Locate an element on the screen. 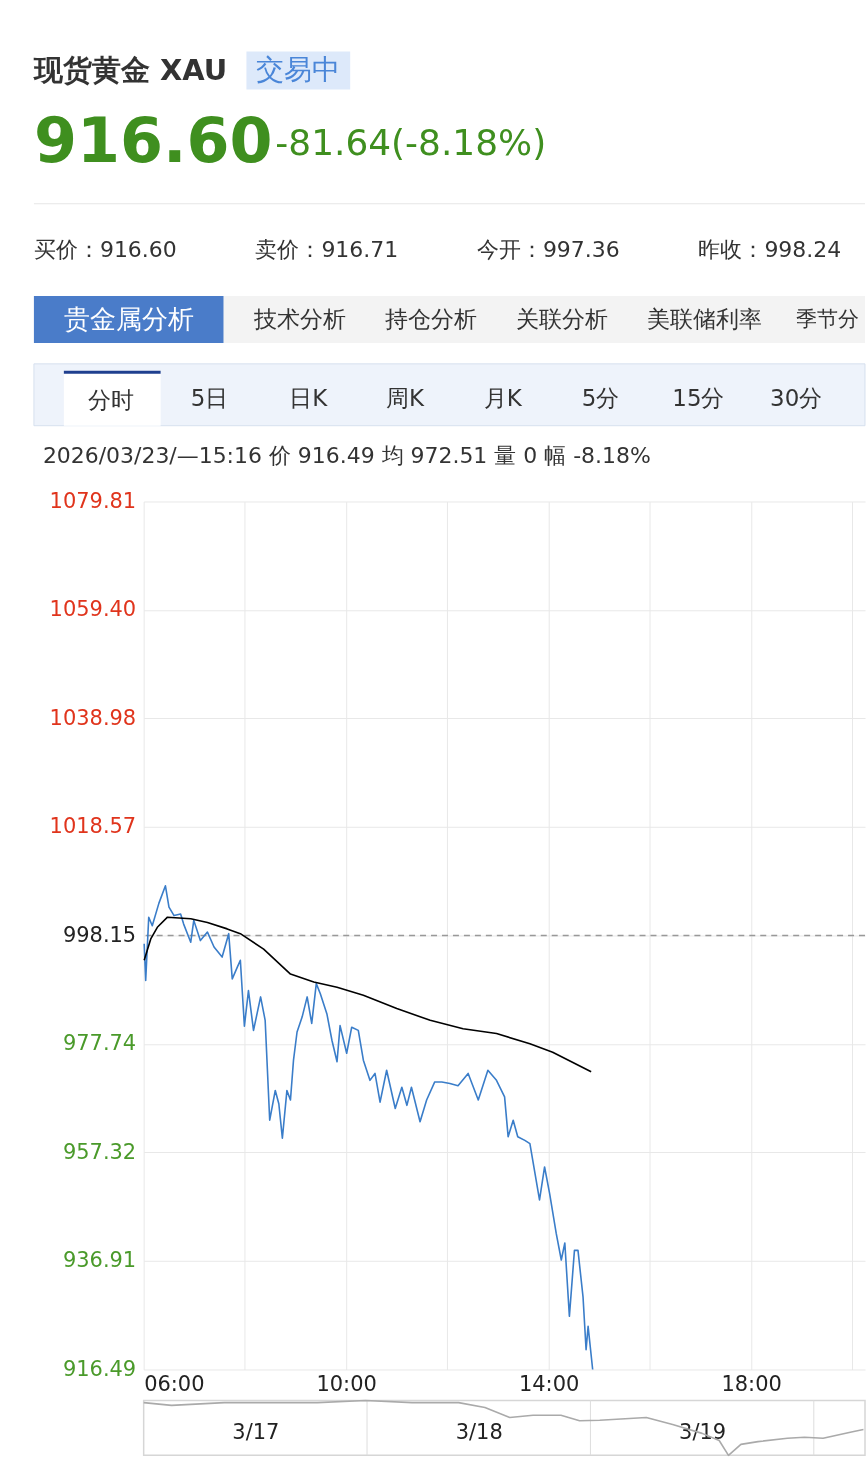 Image resolution: width=866 pixels, height=1478 pixels. text: 15分 is located at coordinates (698, 397).